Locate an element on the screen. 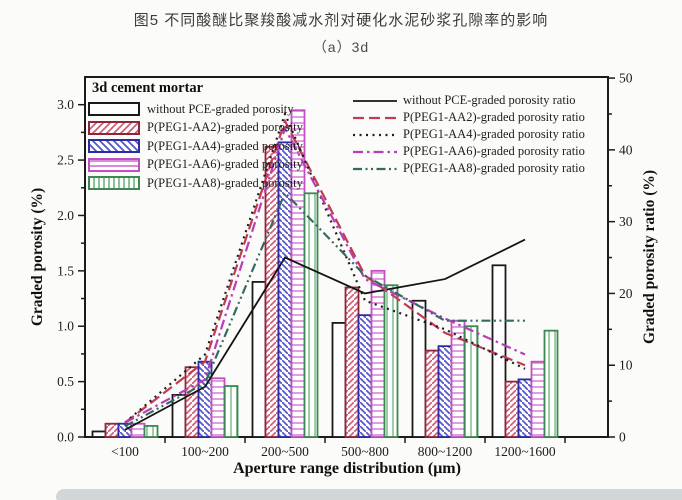  legend-title: 3d cement mortar is located at coordinates (148, 88).